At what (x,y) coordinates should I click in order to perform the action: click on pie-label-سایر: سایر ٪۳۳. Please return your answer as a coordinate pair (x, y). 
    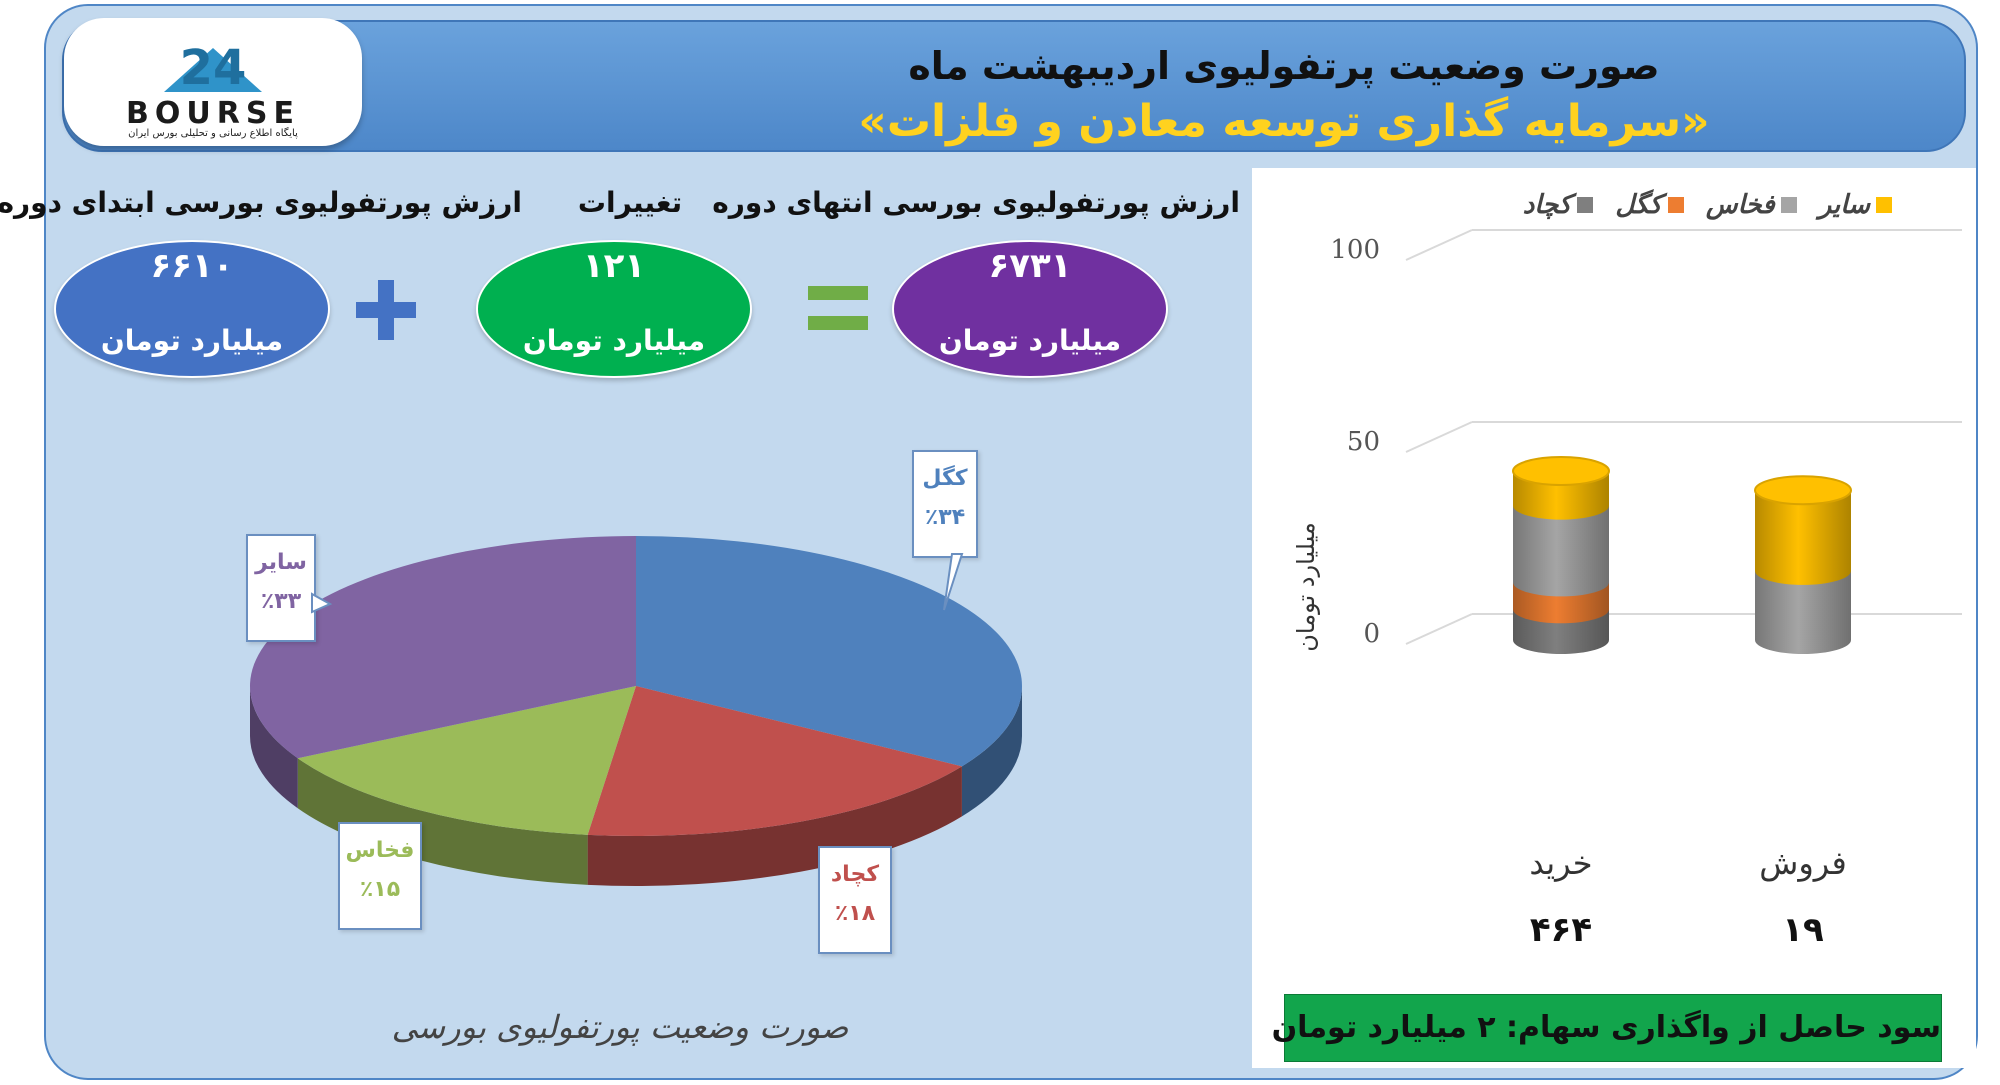
    Looking at the image, I should click on (281, 588).